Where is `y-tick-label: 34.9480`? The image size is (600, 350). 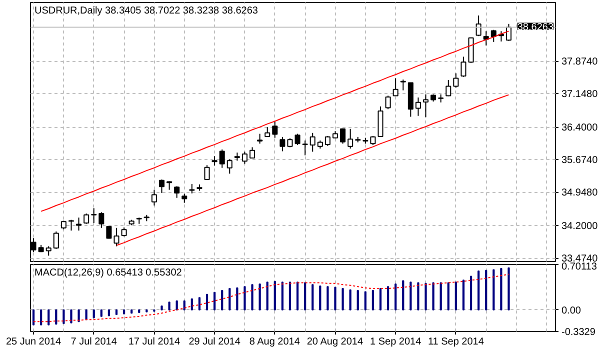
y-tick-label: 34.9480 is located at coordinates (580, 193).